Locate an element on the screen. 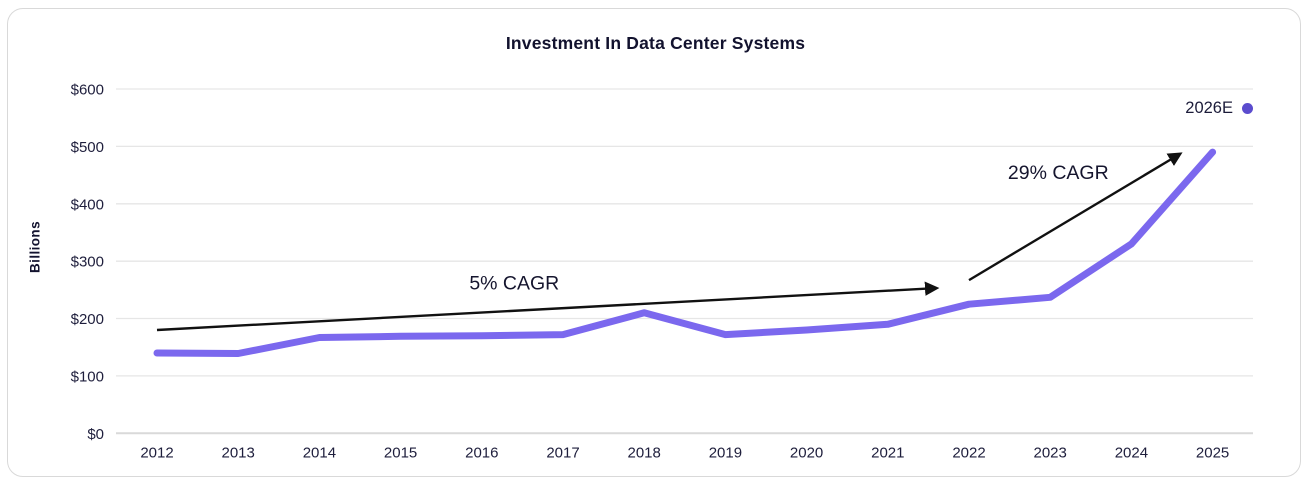  cagr-annotation-label: 5% CAGR is located at coordinates (514, 284).